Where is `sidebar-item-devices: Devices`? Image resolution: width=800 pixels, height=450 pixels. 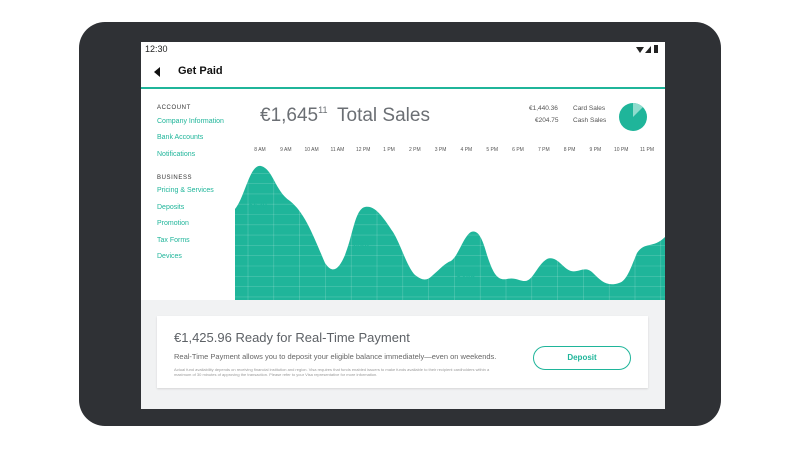 sidebar-item-devices: Devices is located at coordinates (169, 256).